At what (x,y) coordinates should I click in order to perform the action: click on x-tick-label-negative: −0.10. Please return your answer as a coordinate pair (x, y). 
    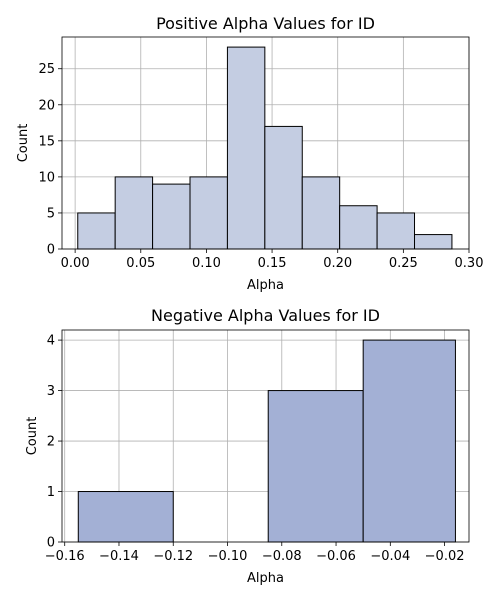
    Looking at the image, I should click on (228, 556).